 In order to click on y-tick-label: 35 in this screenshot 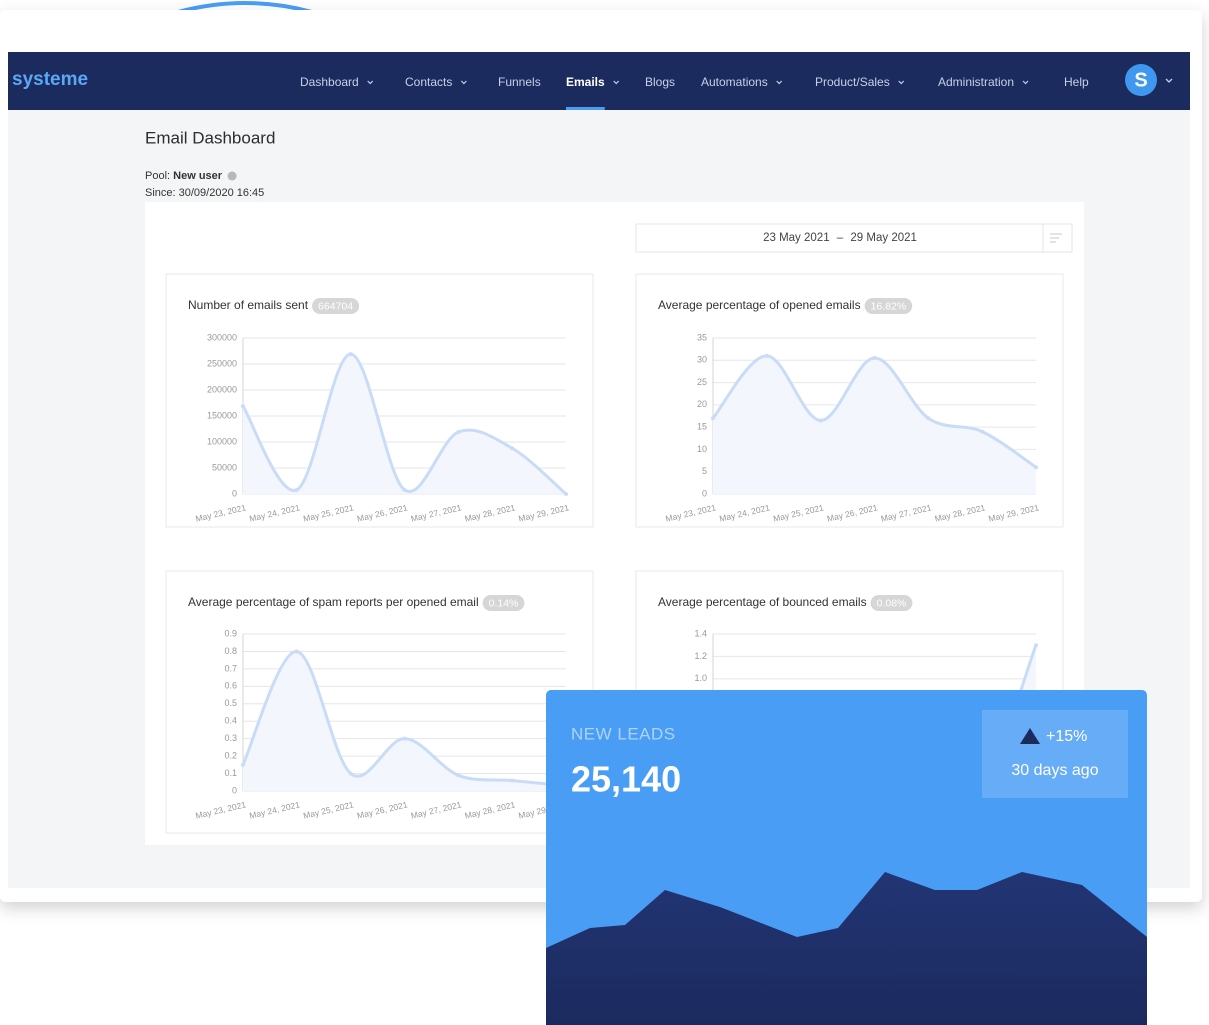, I will do `click(702, 337)`.